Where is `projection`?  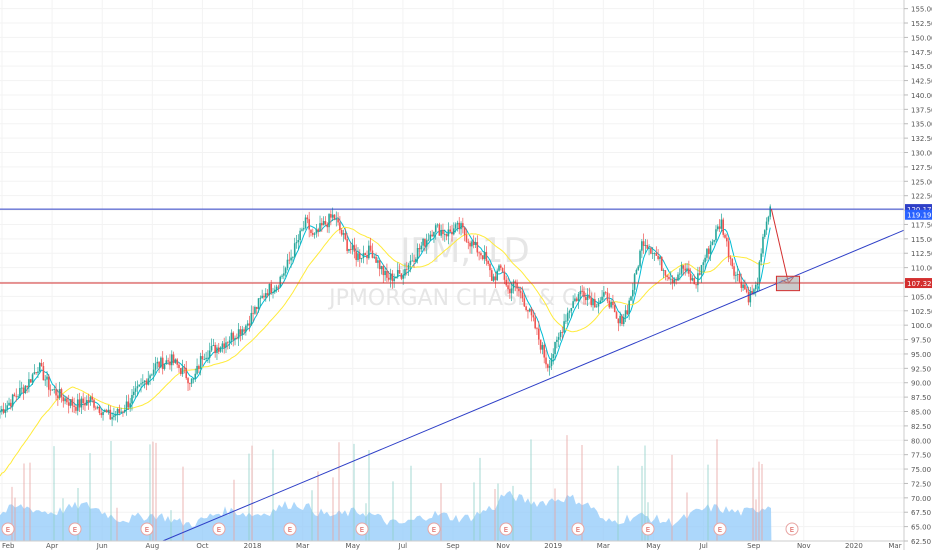 projection is located at coordinates (785, 250).